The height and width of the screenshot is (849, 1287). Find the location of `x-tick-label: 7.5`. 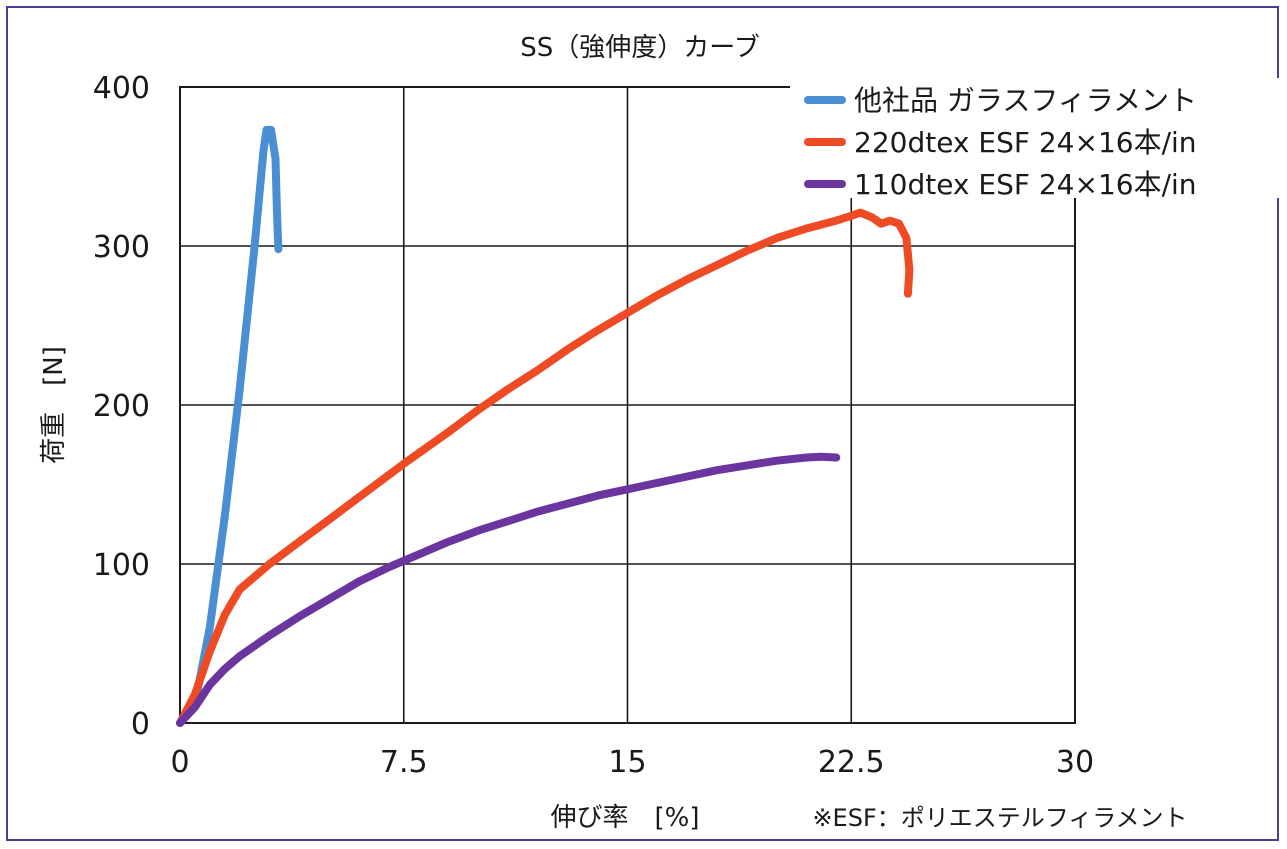

x-tick-label: 7.5 is located at coordinates (404, 762).